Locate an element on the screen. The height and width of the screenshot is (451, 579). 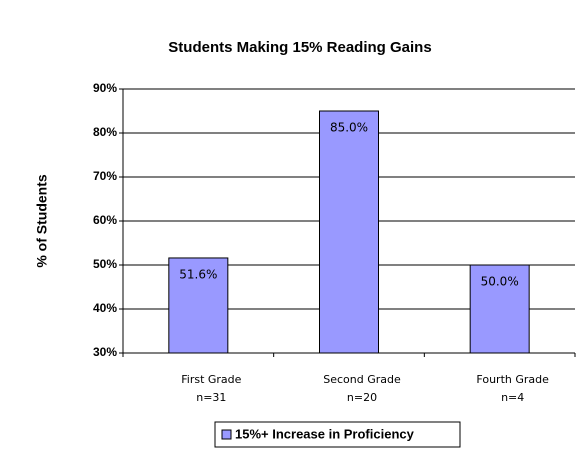
y-tick-label: 60% is located at coordinates (105, 220).